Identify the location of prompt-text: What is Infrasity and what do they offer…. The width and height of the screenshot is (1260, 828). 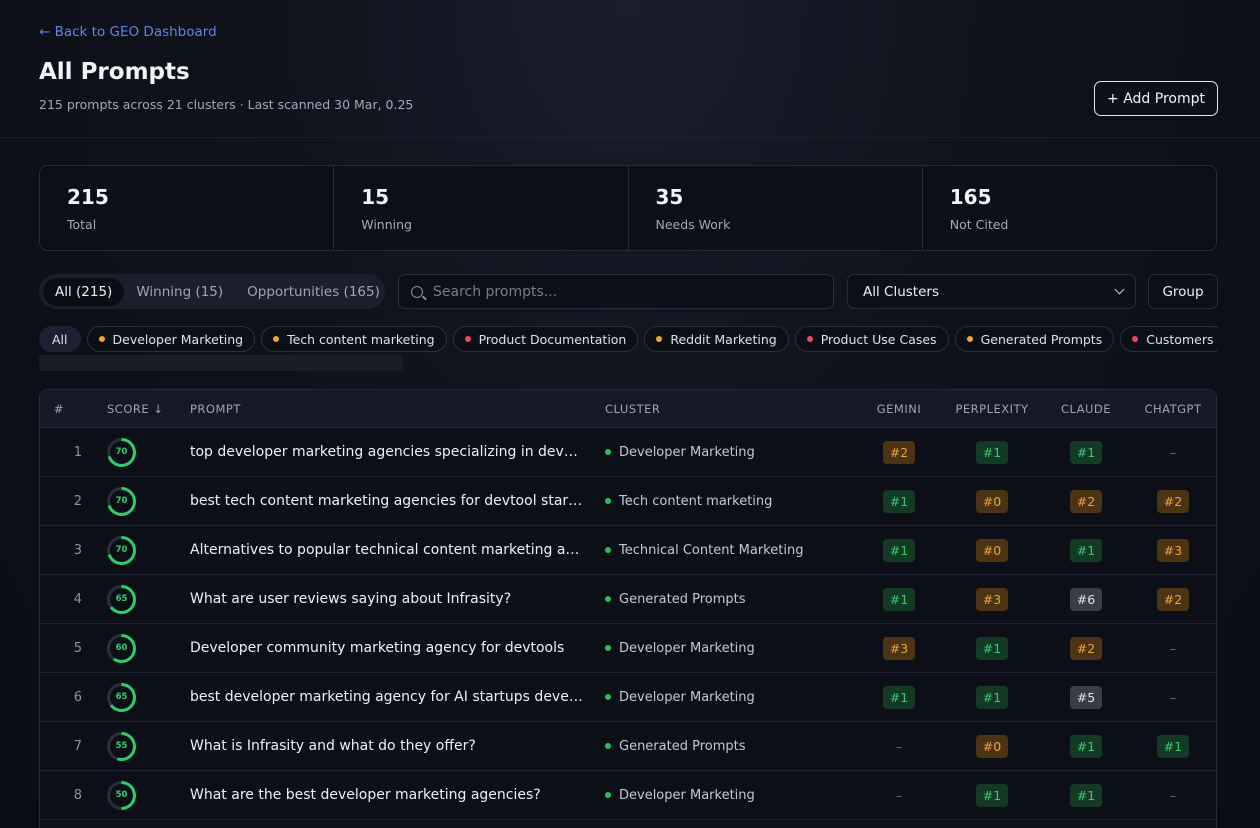
(333, 746).